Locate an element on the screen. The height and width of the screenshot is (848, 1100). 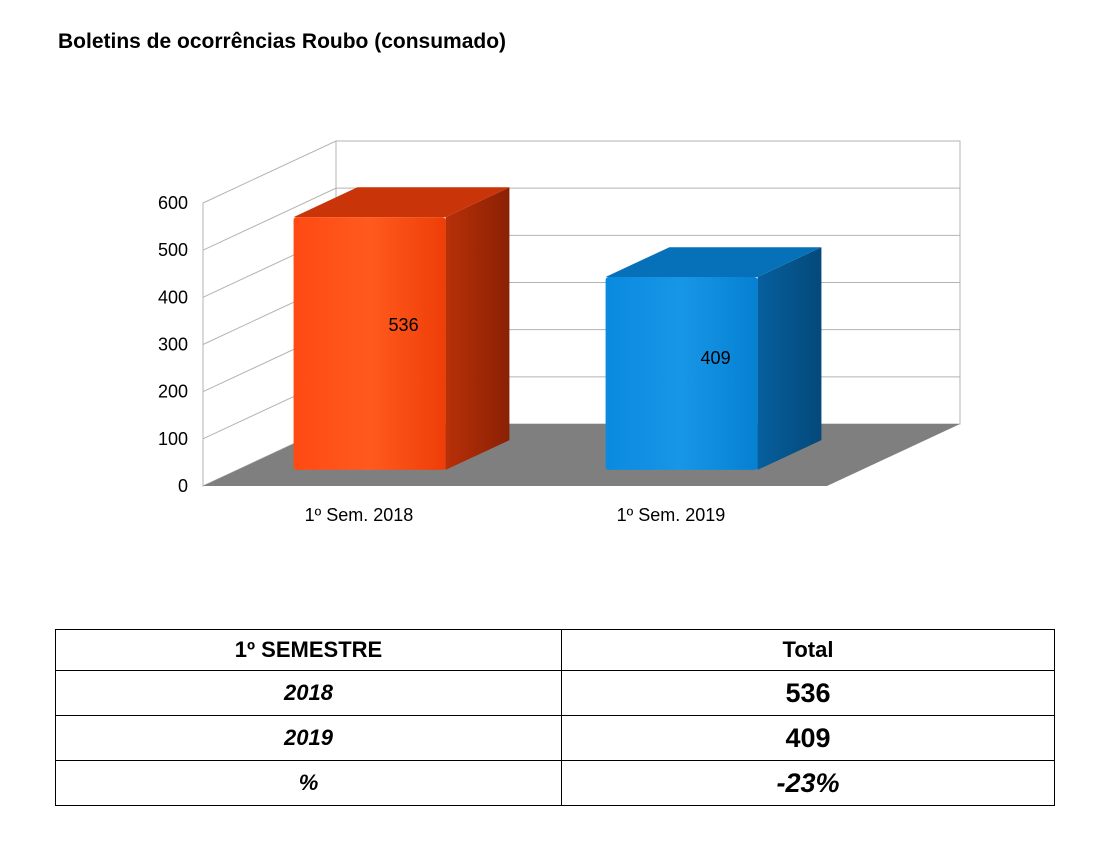
y-tick-label: 100 is located at coordinates (173, 439).